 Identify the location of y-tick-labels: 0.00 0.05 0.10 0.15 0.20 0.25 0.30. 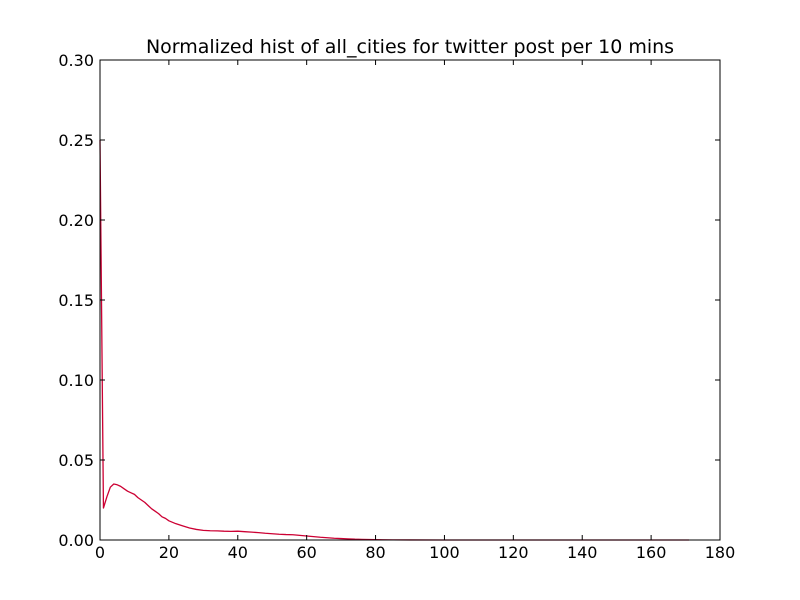
(76, 300).